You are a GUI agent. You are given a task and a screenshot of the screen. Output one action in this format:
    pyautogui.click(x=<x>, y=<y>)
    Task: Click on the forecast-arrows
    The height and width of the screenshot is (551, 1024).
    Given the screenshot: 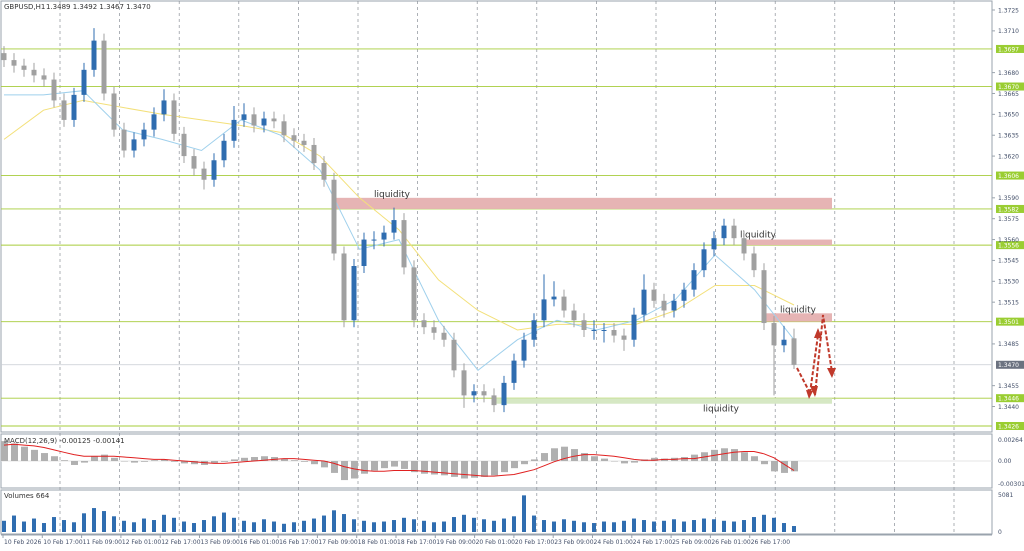 What is the action you would take?
    pyautogui.click(x=816, y=356)
    